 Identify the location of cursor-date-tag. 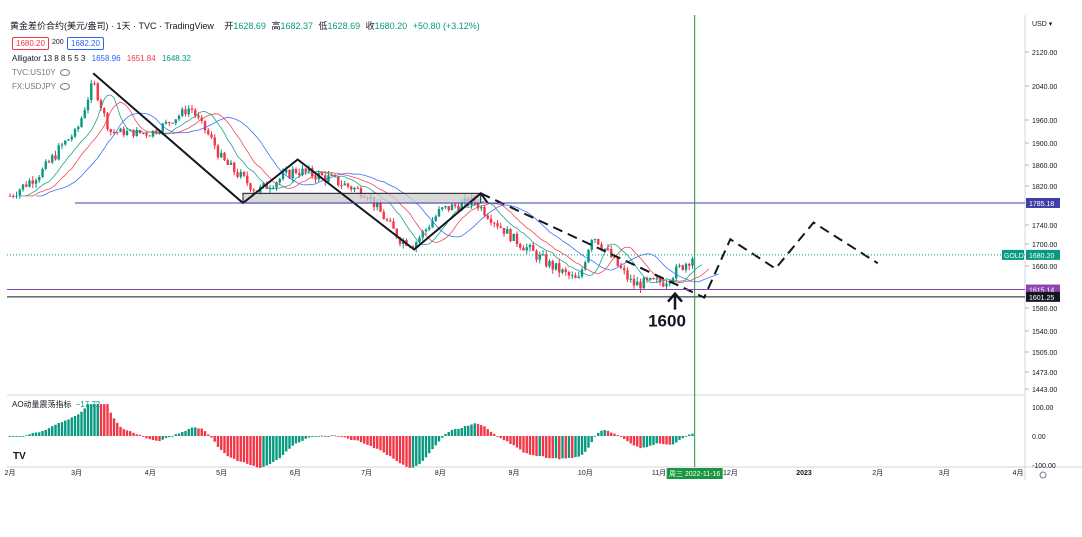
(694, 473).